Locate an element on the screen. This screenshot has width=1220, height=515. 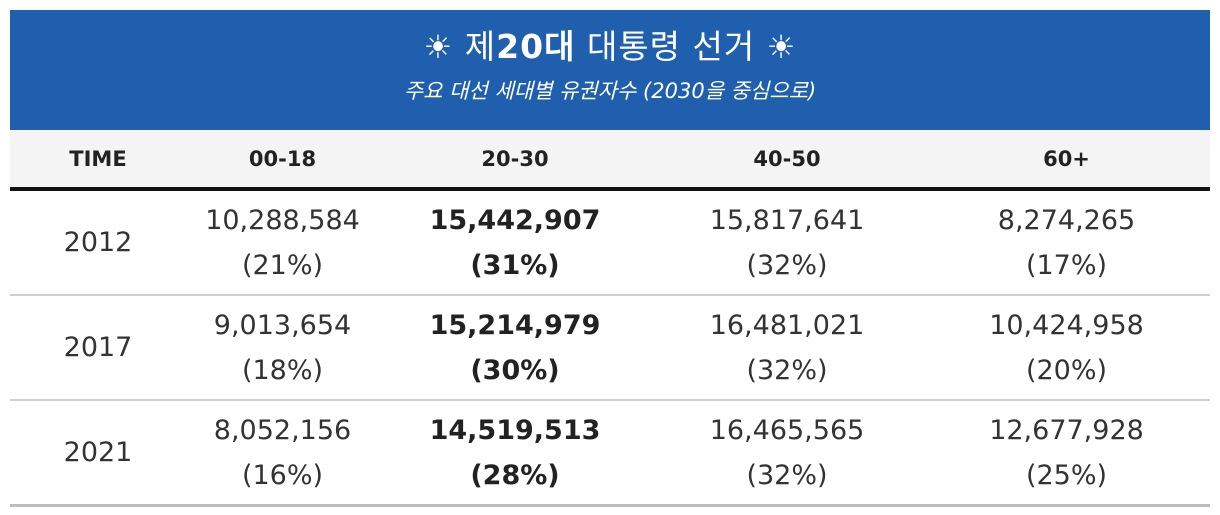
voter-count: 10,424,958 is located at coordinates (1066, 325).